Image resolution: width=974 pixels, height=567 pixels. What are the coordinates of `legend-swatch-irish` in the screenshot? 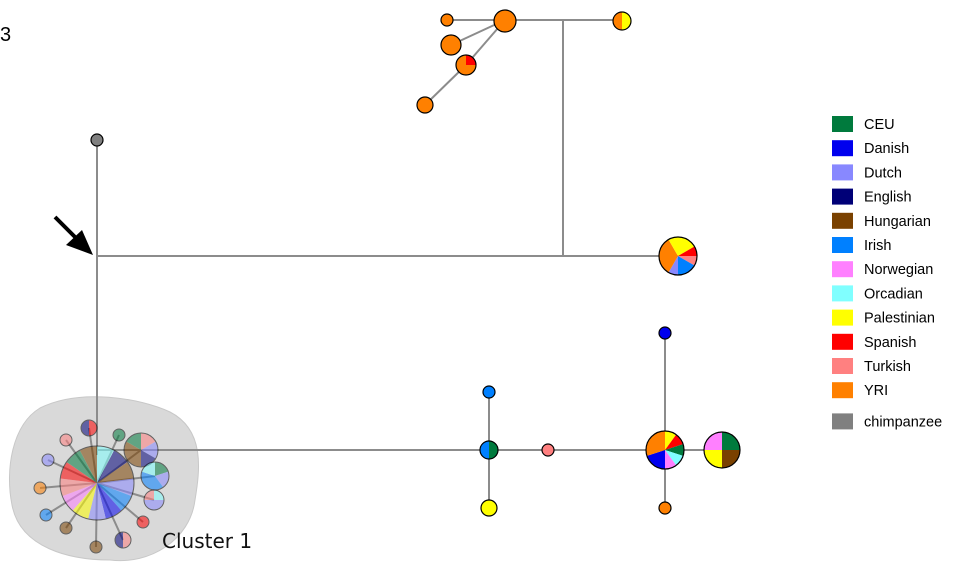 It's located at (842, 245).